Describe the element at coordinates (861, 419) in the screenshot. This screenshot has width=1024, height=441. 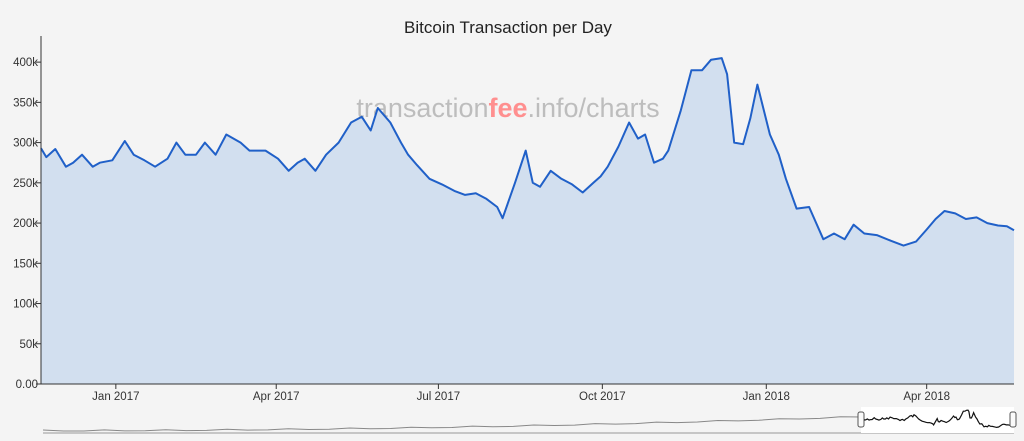
I see `navigator-left-handle` at that location.